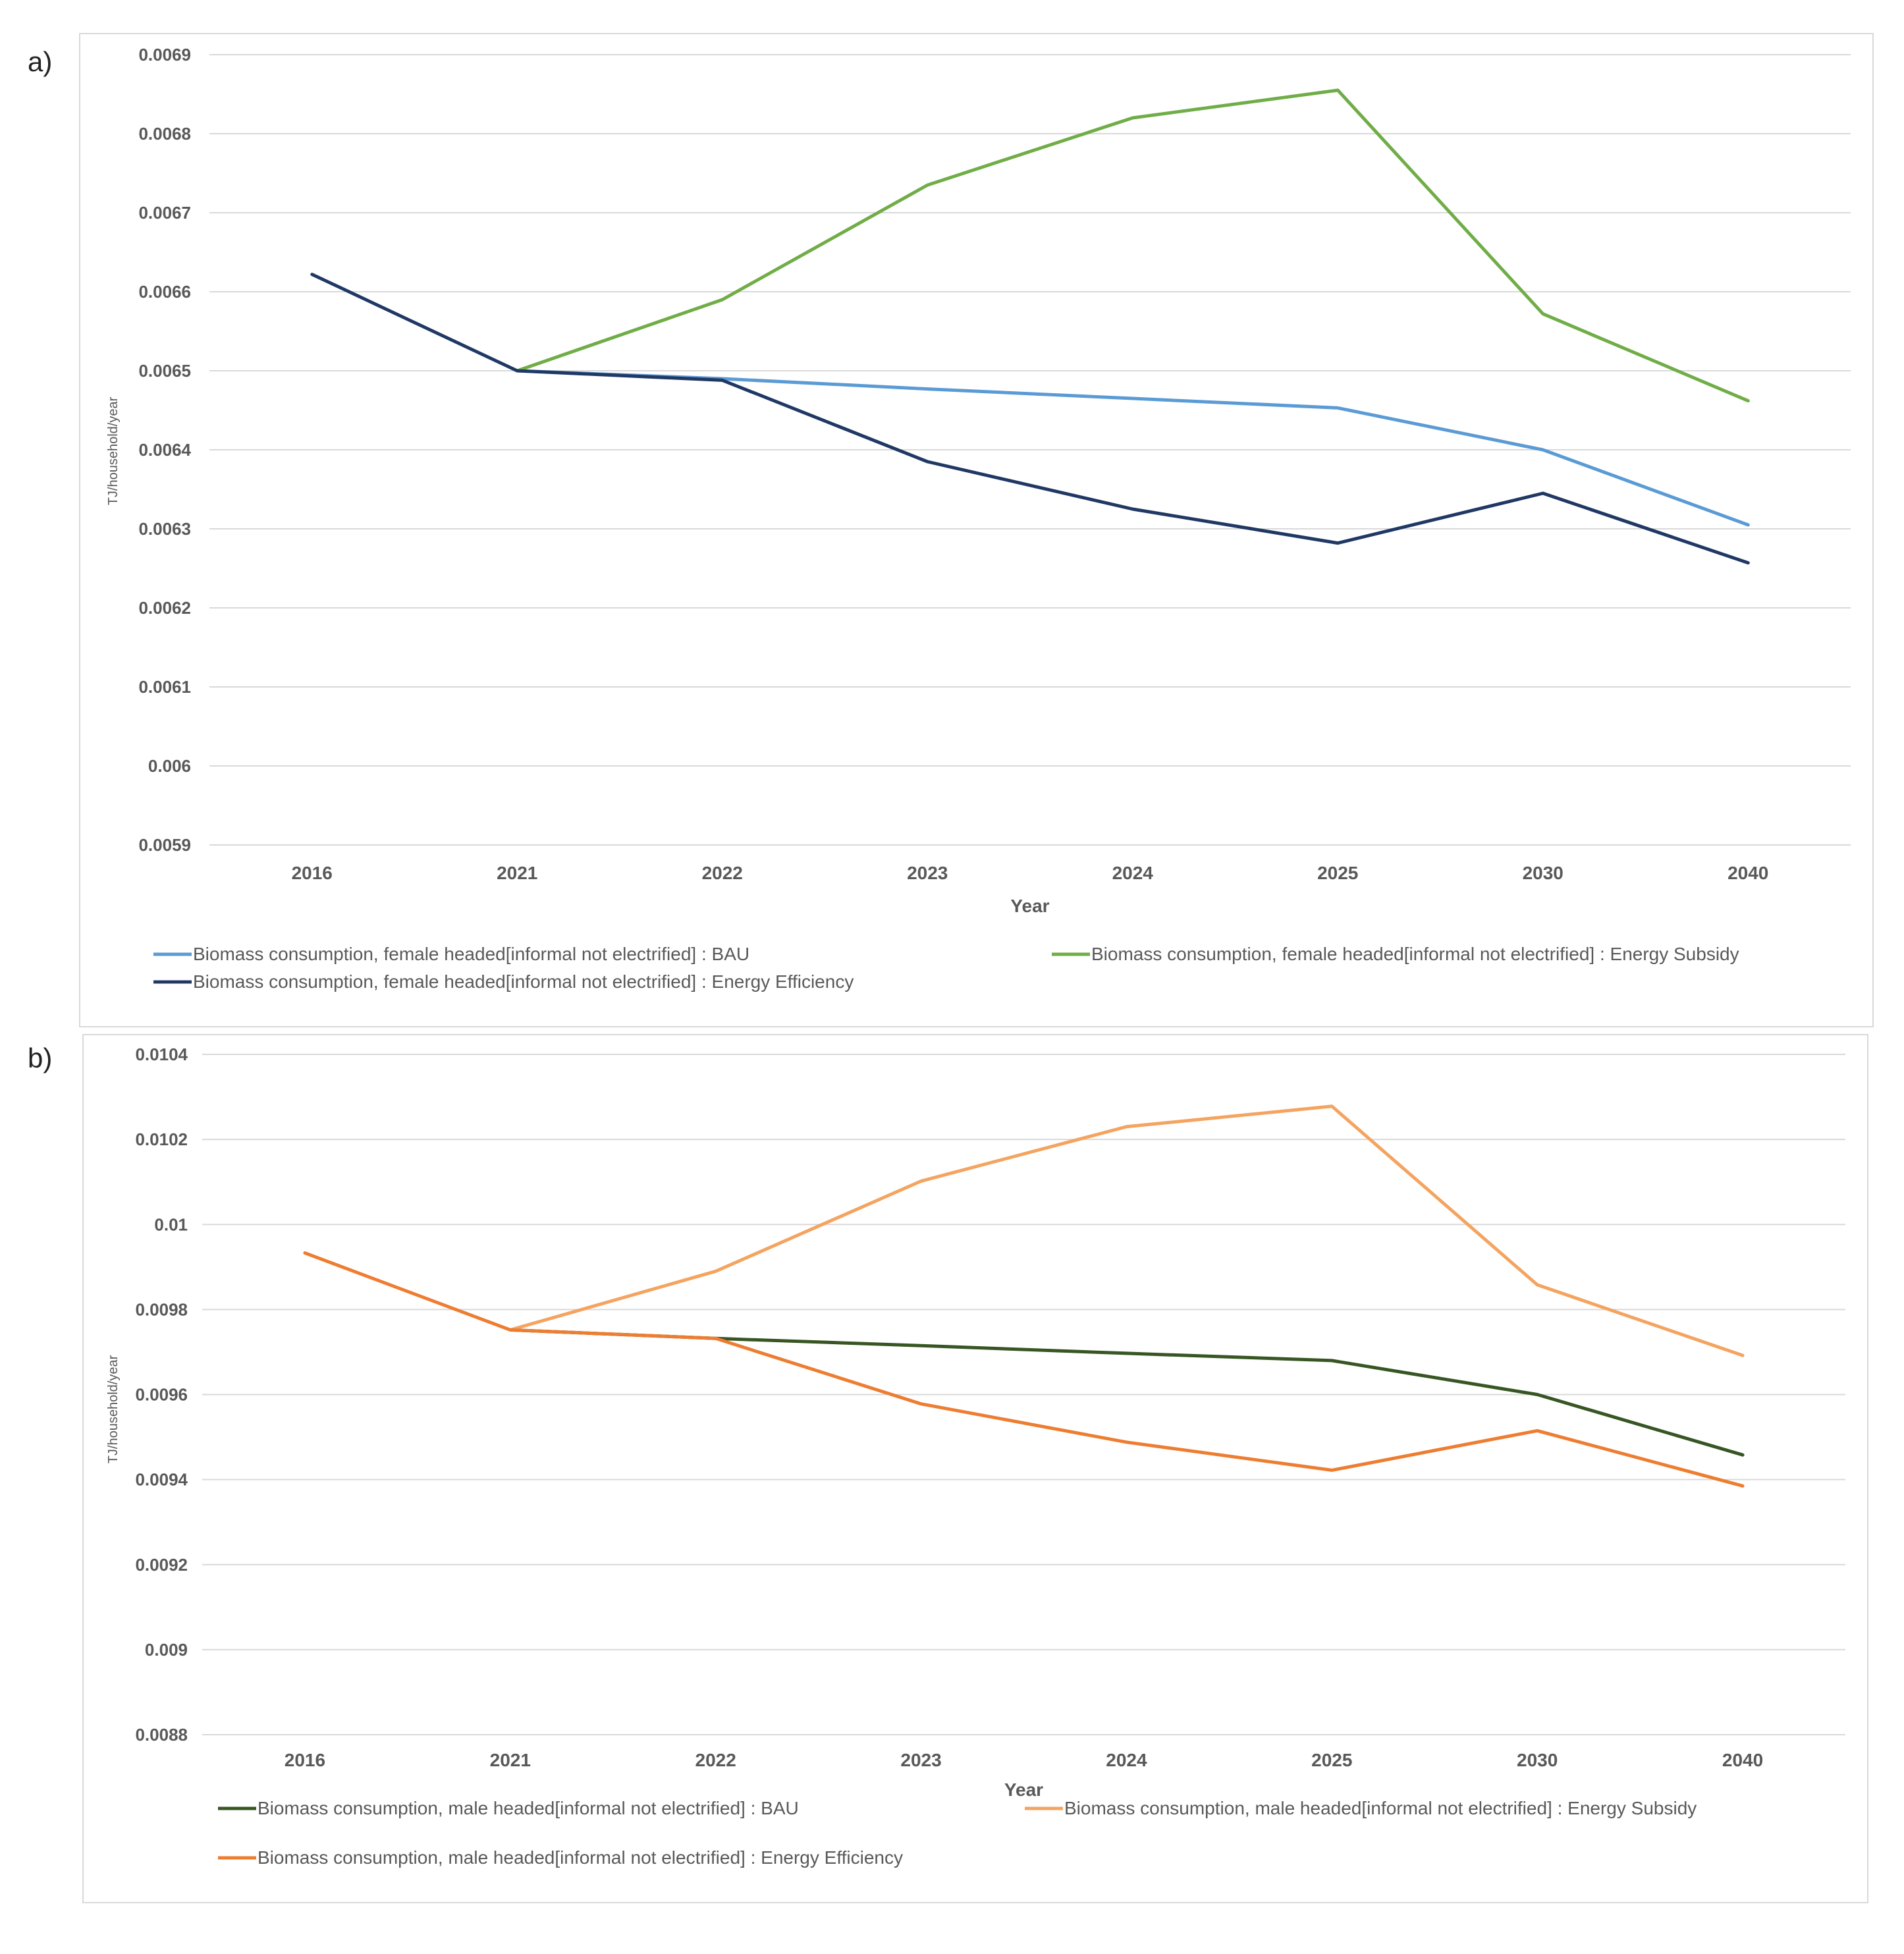  Describe the element at coordinates (161, 1480) in the screenshot. I see `y-tick-label: 0.0094` at that location.